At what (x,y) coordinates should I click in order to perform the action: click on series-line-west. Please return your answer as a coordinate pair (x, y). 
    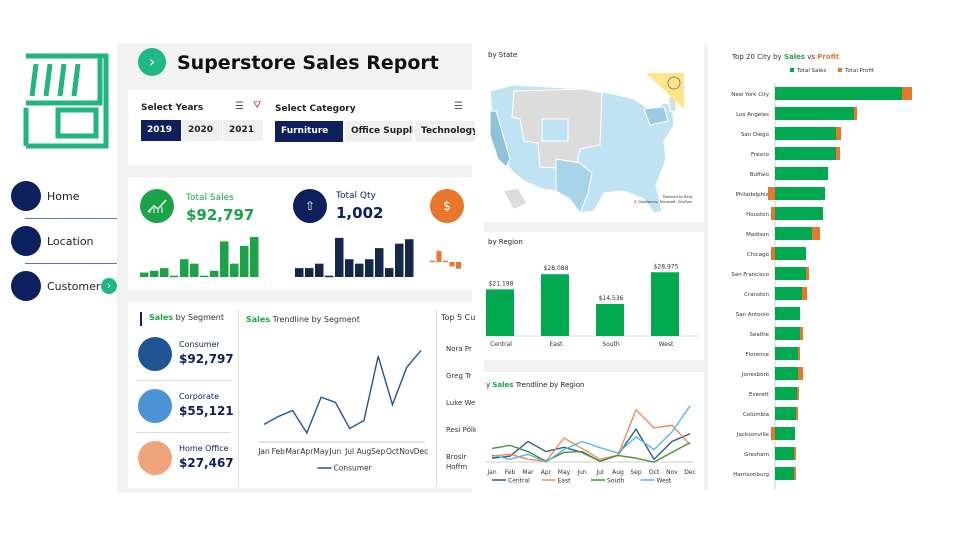
    Looking at the image, I should click on (591, 434).